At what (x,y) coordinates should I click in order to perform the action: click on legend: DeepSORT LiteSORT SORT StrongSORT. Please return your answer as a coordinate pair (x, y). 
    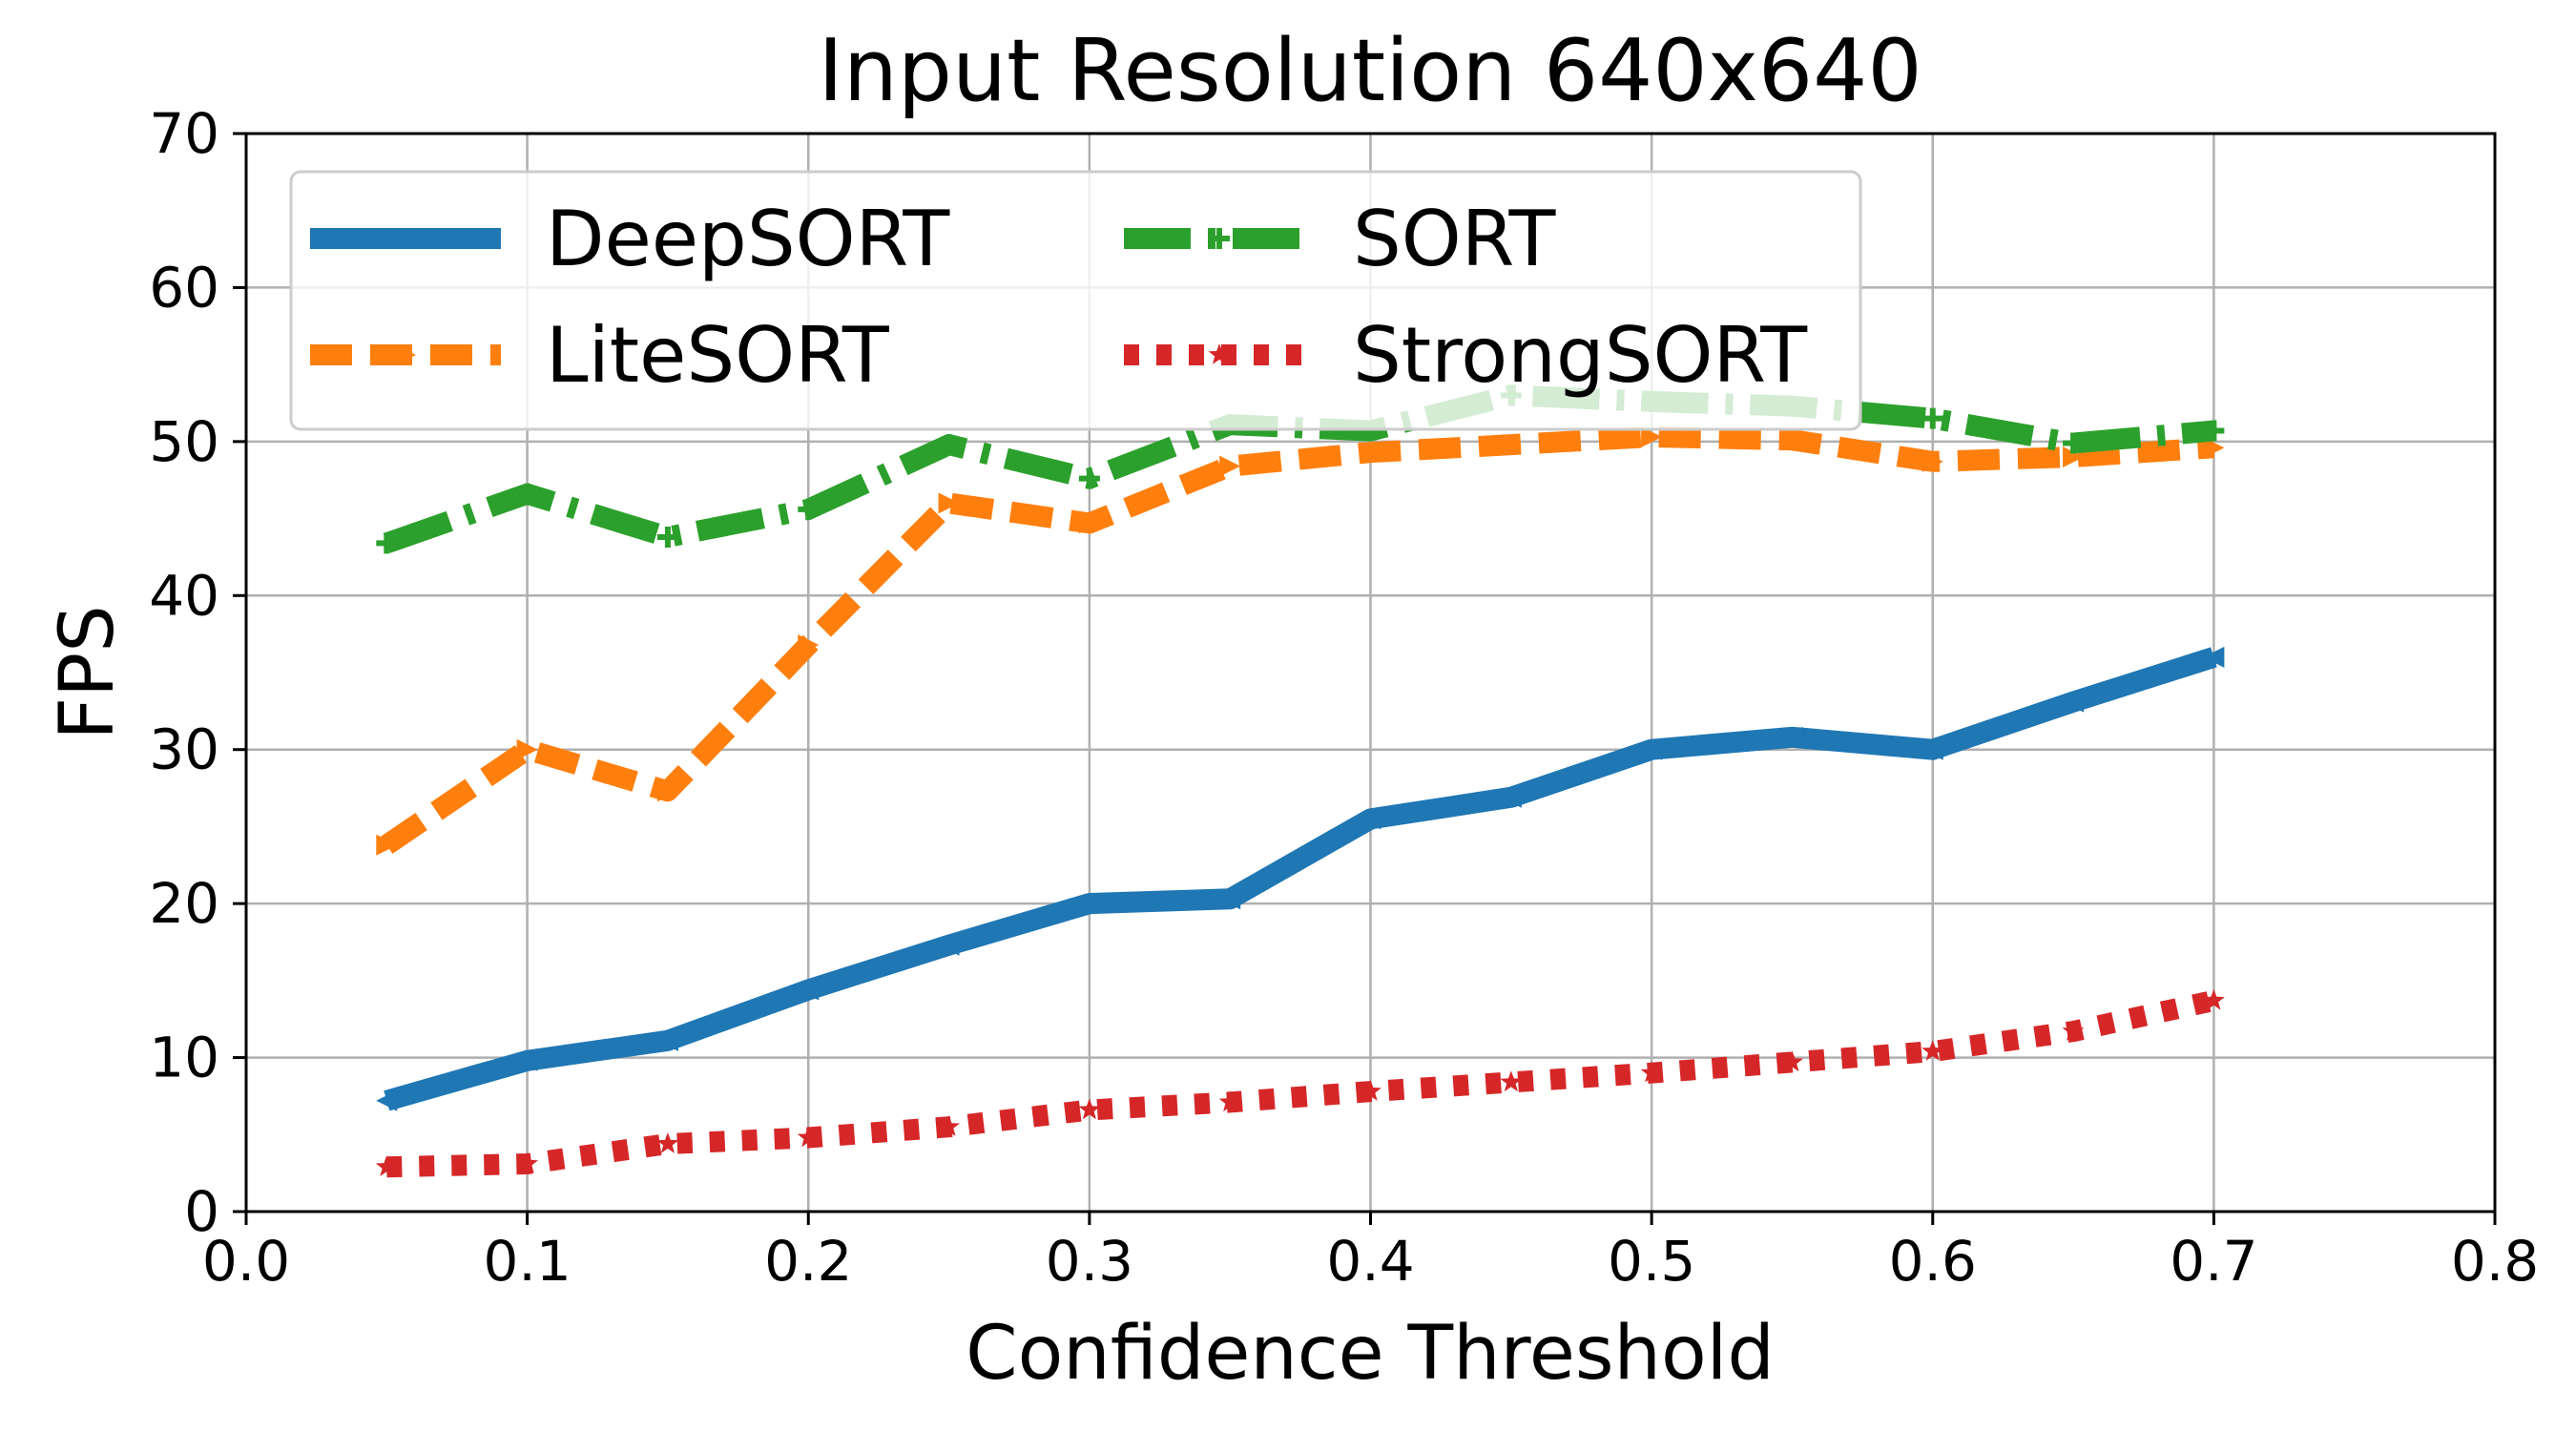
    Looking at the image, I should click on (1075, 300).